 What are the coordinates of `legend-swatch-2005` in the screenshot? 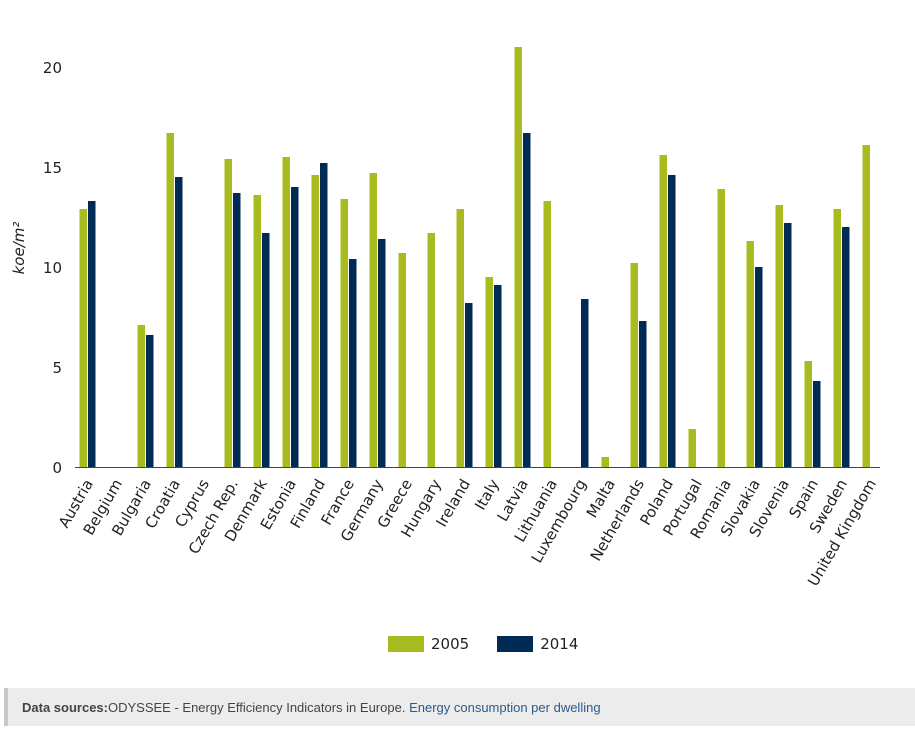 It's located at (406, 644).